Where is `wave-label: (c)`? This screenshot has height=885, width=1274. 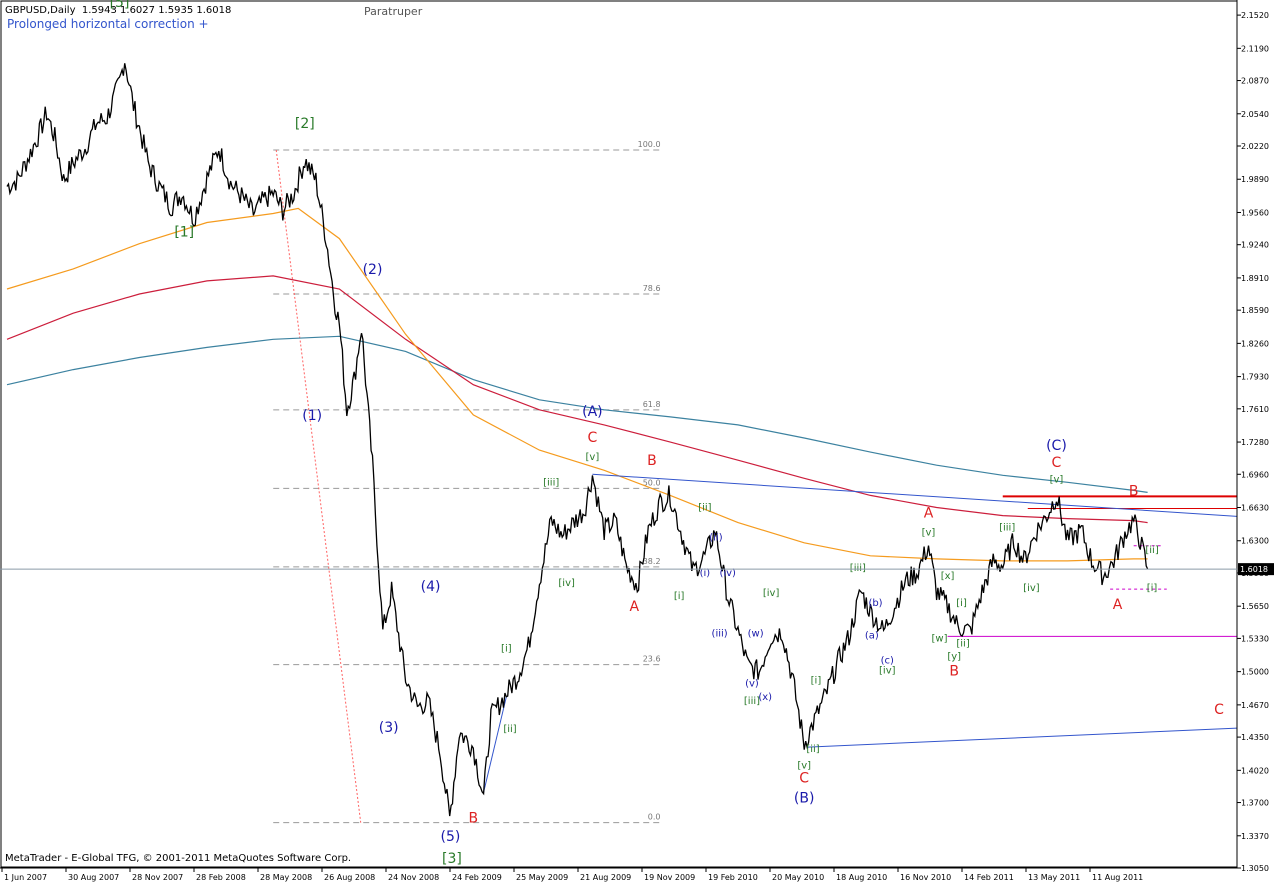 wave-label: (c) is located at coordinates (887, 661).